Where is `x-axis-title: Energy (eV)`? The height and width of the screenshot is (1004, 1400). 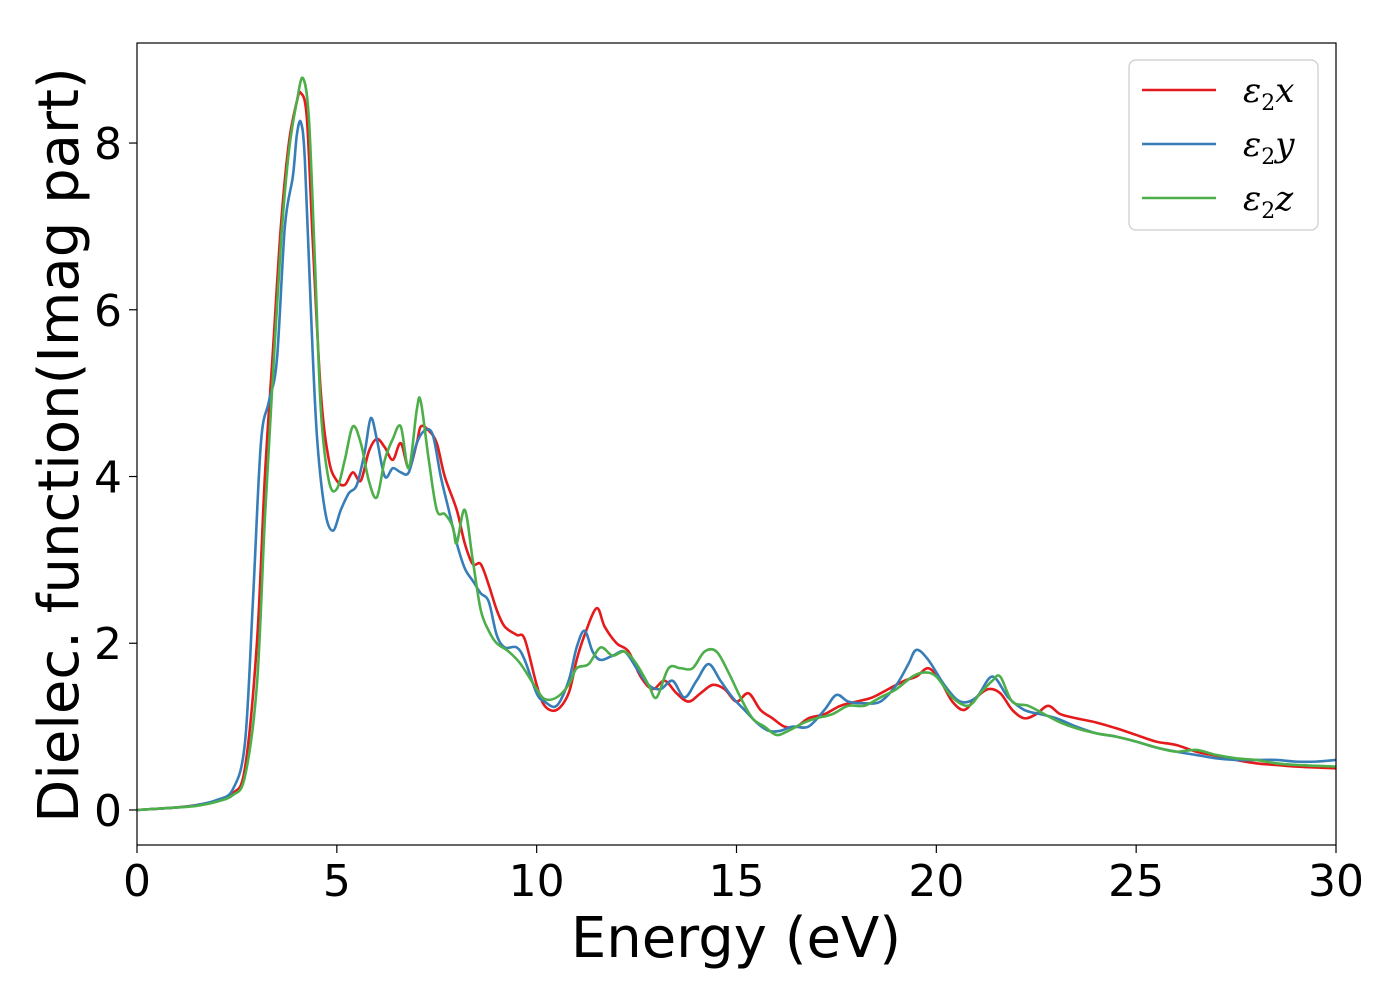
x-axis-title: Energy (eV) is located at coordinates (736, 938).